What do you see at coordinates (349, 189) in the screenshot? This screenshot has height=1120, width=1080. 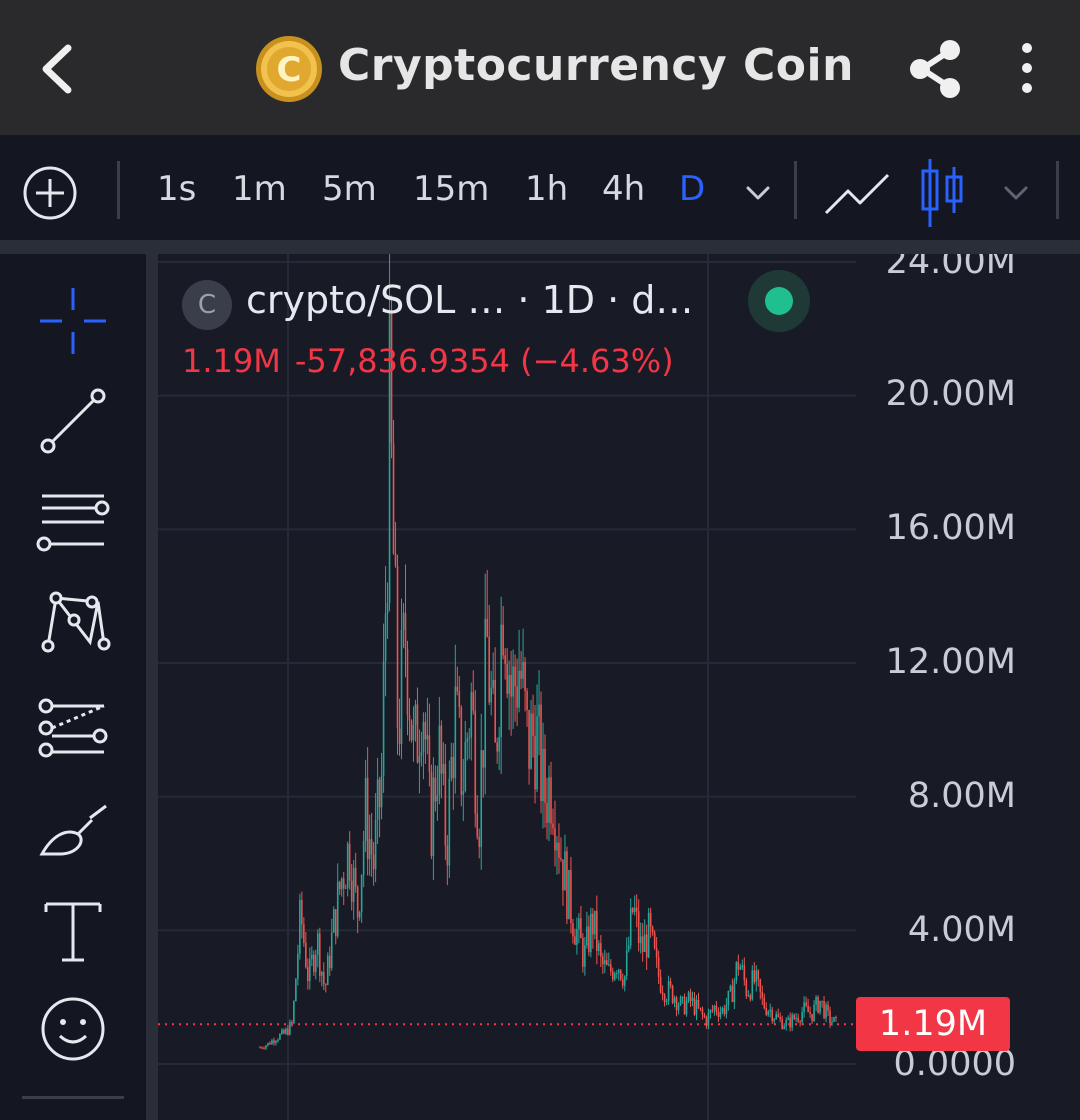 I see `timeframe-5m: 5m` at bounding box center [349, 189].